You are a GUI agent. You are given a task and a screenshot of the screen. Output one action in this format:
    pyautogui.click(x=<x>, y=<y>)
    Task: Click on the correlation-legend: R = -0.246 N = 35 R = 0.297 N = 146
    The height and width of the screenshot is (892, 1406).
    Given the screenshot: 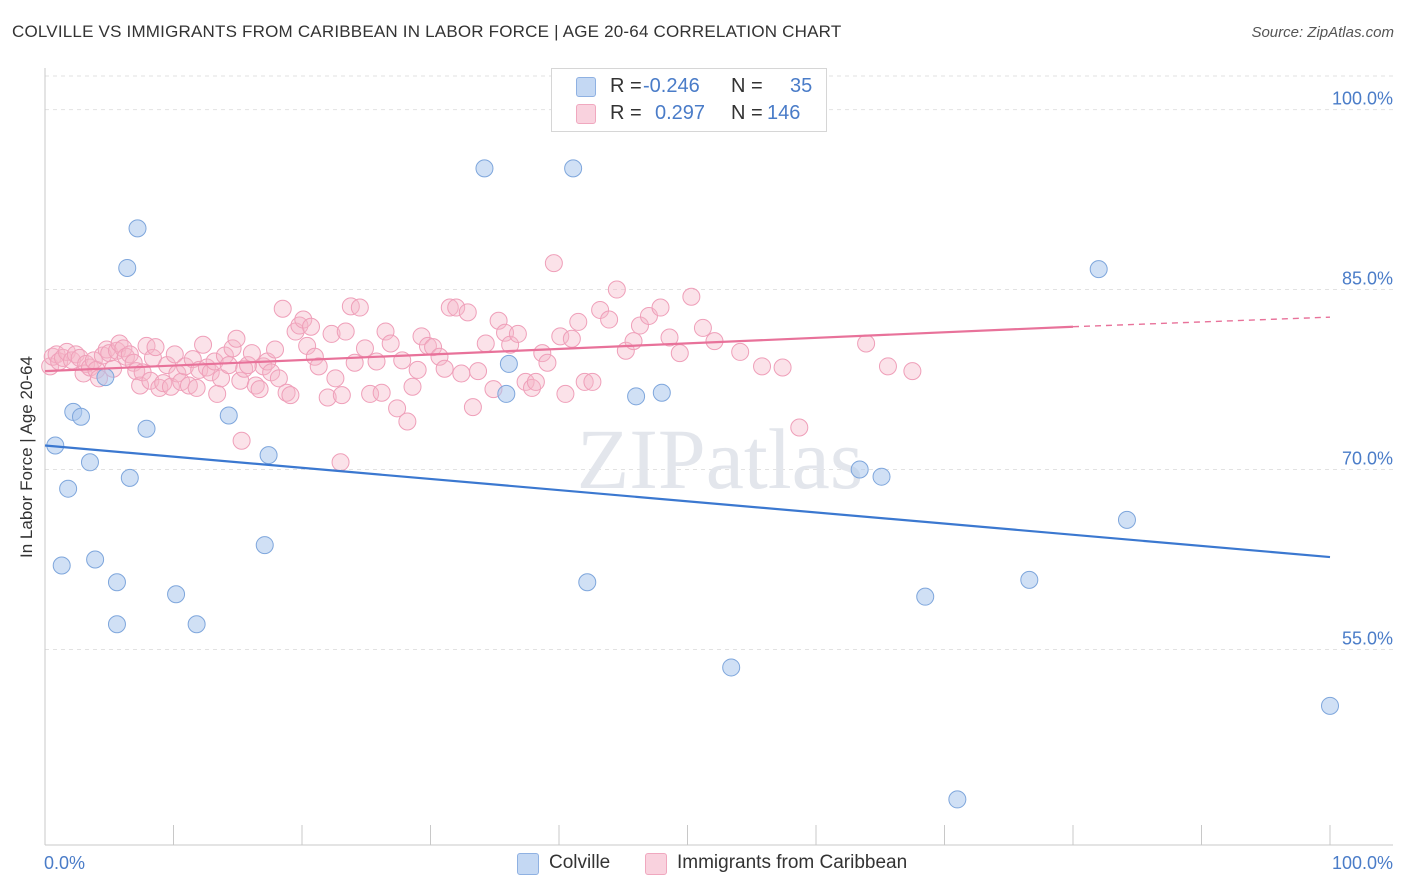 What is the action you would take?
    pyautogui.click(x=689, y=100)
    